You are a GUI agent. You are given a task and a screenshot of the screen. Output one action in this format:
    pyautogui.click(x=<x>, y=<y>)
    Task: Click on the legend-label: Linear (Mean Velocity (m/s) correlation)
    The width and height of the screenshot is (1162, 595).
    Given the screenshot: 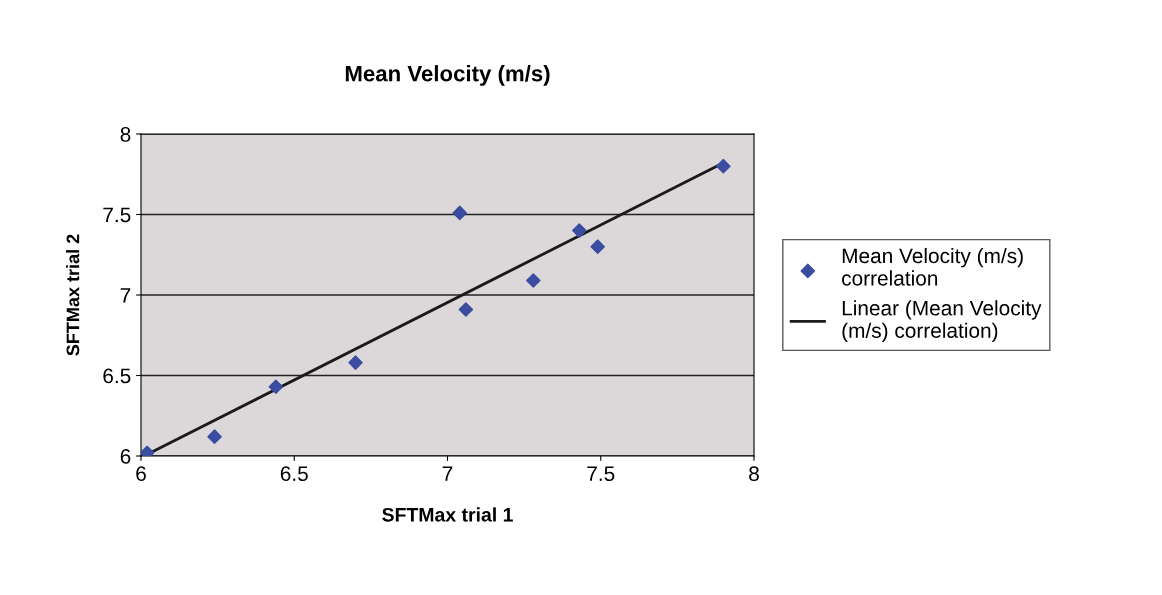 What is the action you would take?
    pyautogui.click(x=942, y=321)
    